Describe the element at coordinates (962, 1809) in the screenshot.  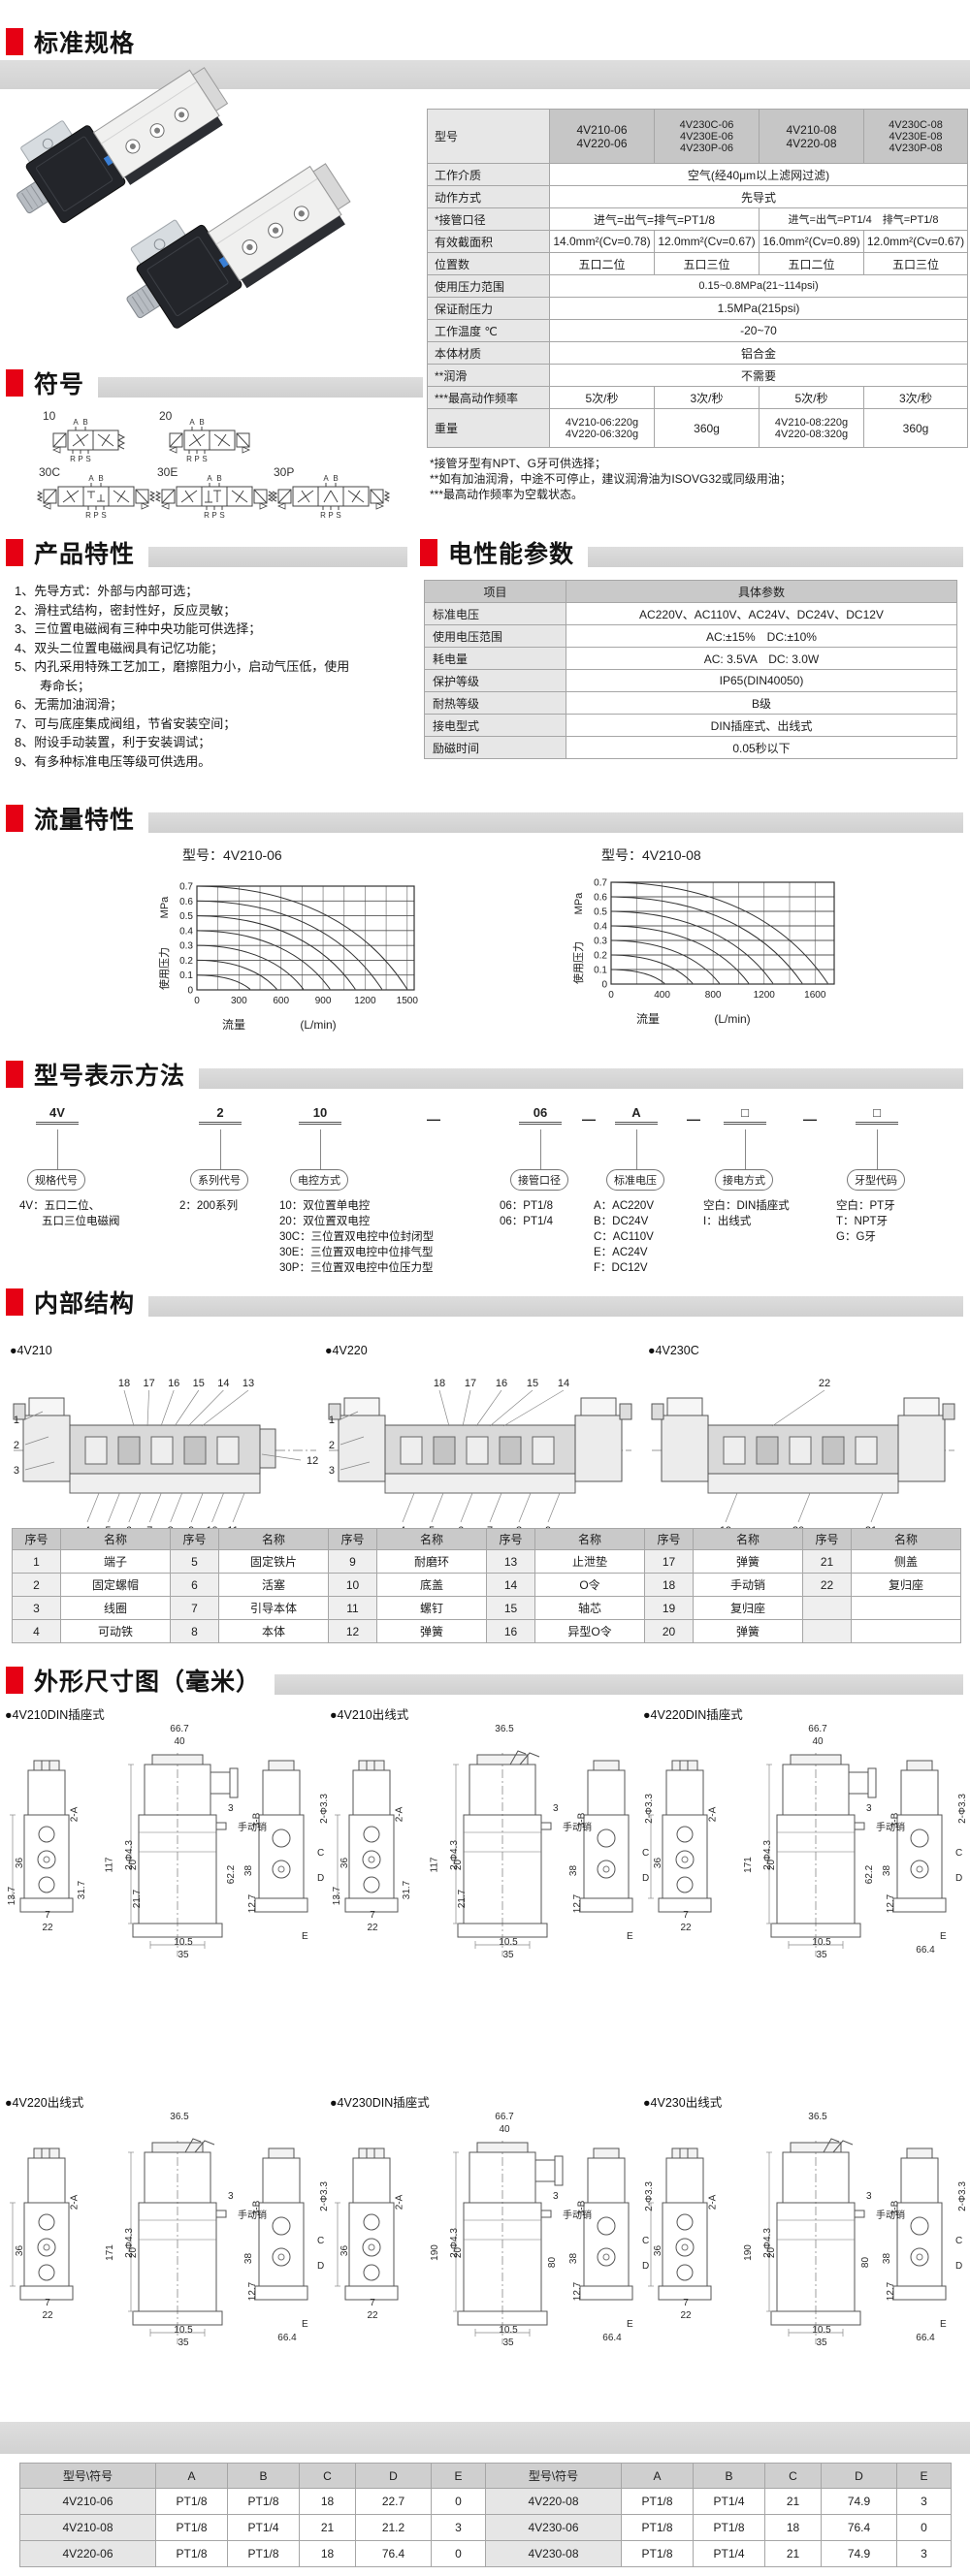
I see `dim-label-r_holes: 2-Φ3.3` at that location.